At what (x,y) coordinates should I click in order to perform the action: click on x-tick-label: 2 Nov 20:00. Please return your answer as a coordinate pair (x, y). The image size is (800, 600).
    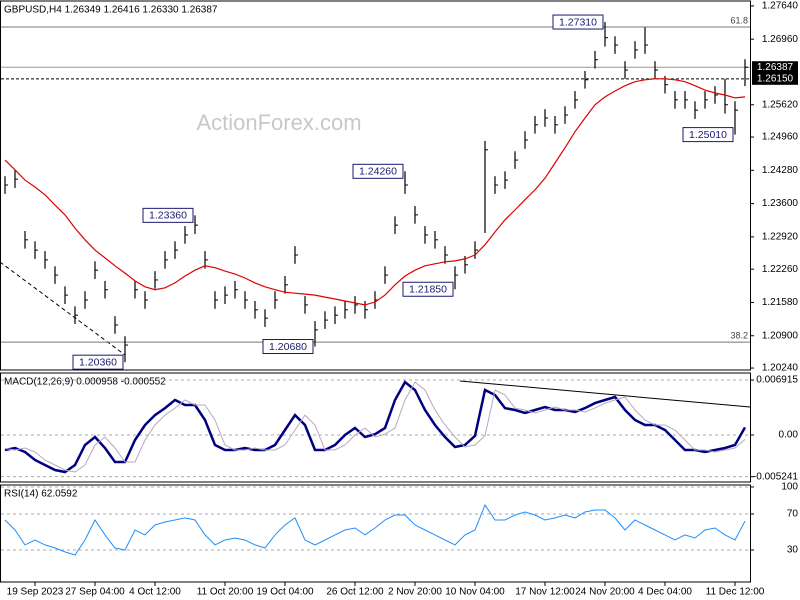
    Looking at the image, I should click on (415, 592).